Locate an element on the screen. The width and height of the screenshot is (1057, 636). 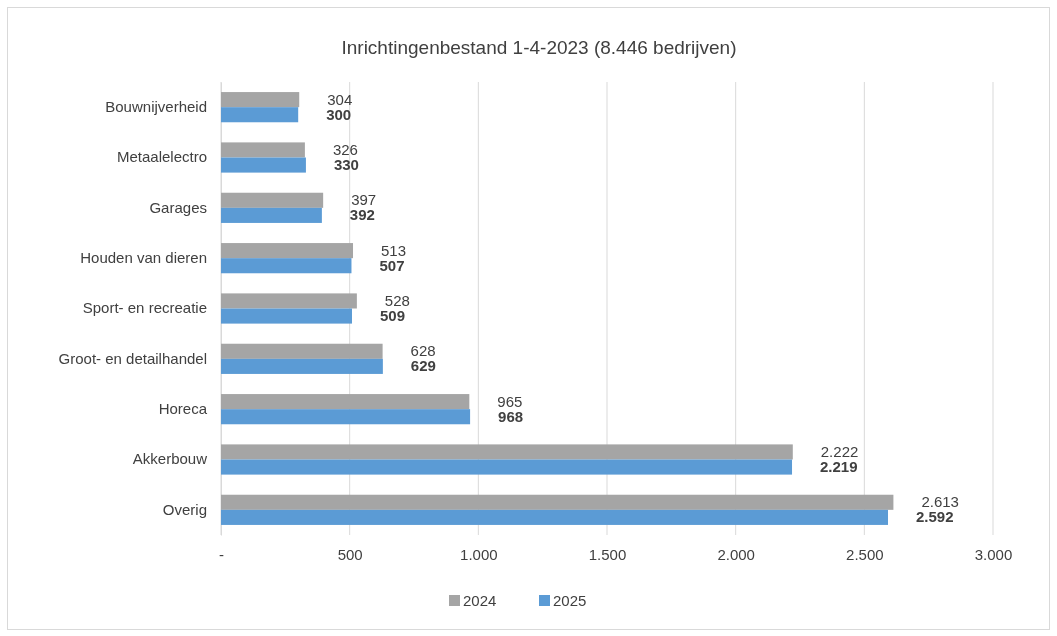
data-label: 326 is located at coordinates (345, 149).